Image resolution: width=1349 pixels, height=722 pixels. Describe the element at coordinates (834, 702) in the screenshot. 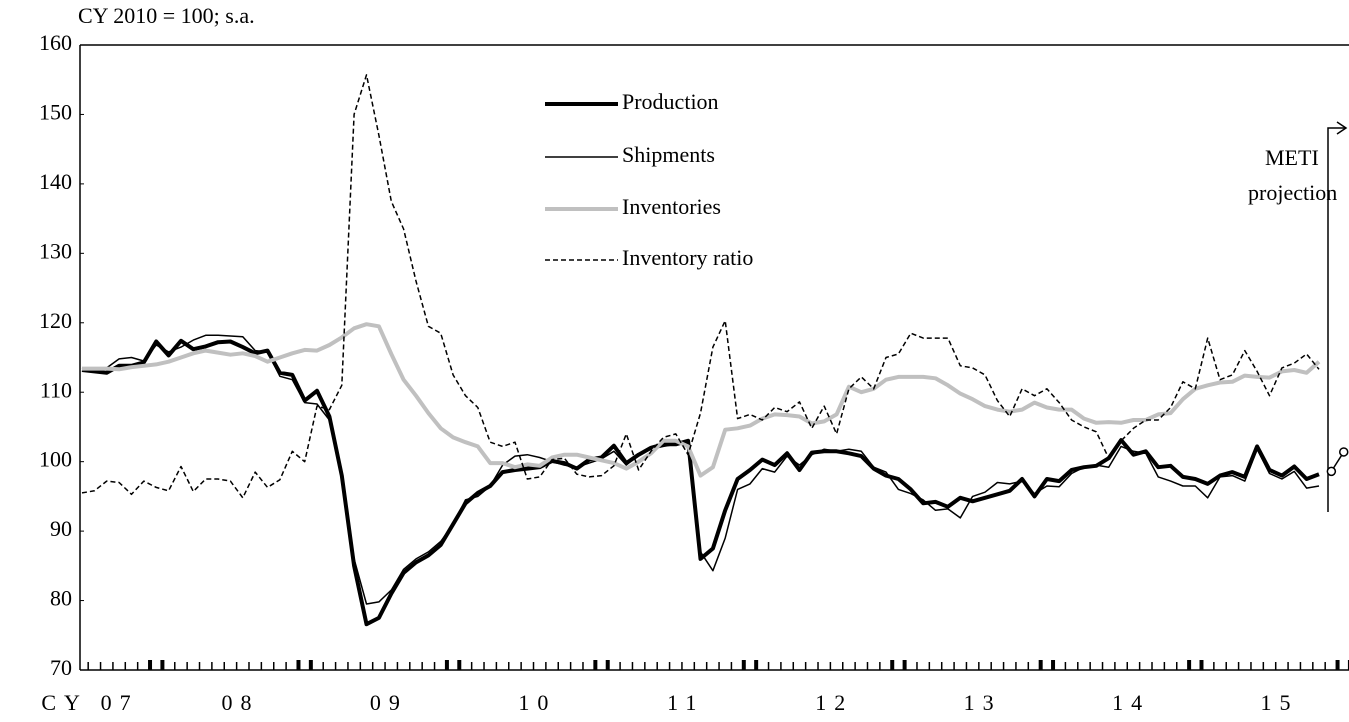

I see `x-tick-label: 12` at that location.